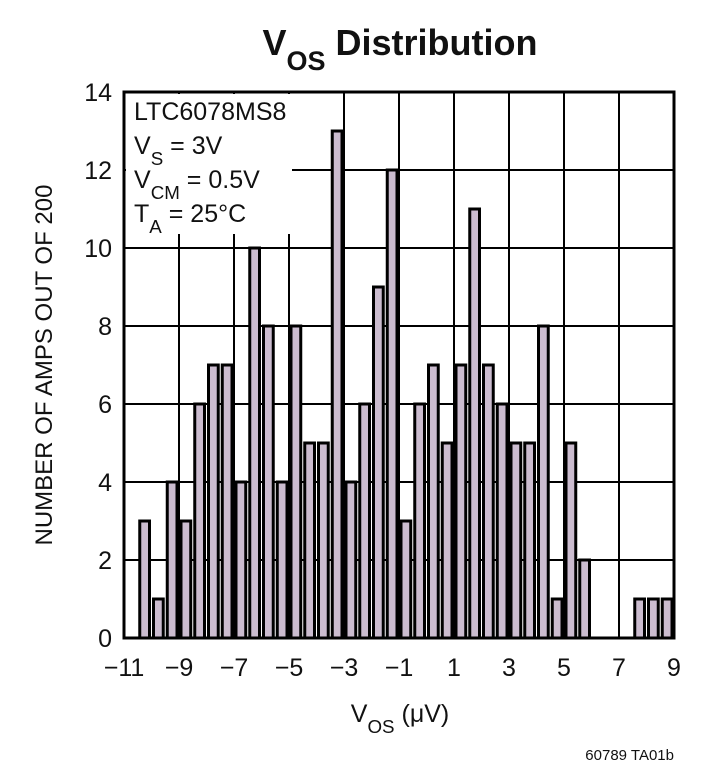 Image resolution: width=705 pixels, height=775 pixels. Describe the element at coordinates (44, 365) in the screenshot. I see `y-axis-label: NUMBER OF AMPS OUT OF 200` at that location.